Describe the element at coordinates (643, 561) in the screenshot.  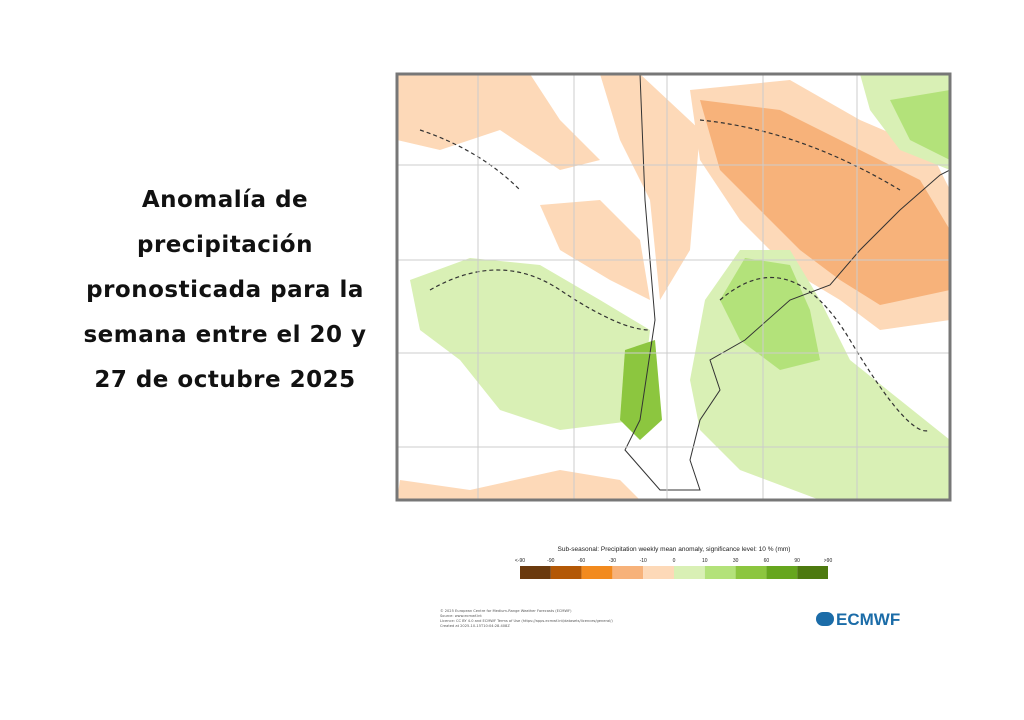
I see `legend-label: -10` at that location.